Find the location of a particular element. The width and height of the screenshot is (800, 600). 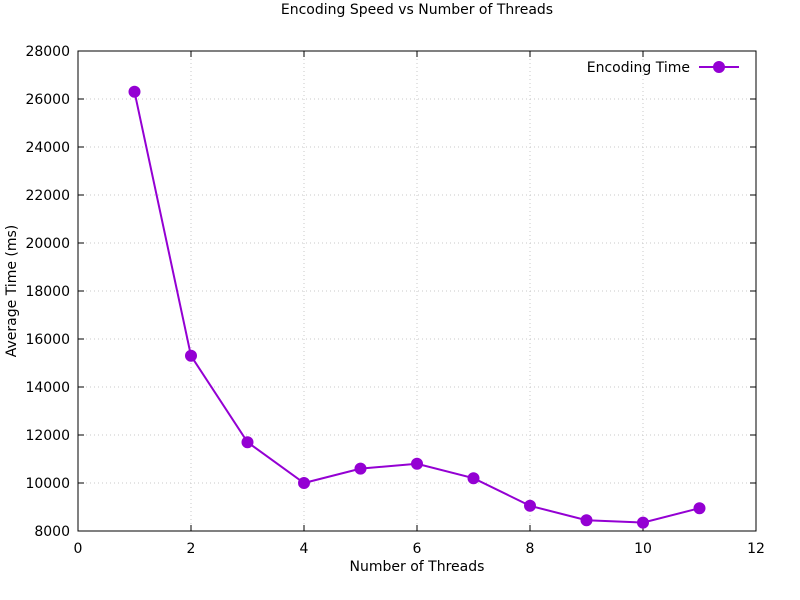

y-tick-label: 18000 is located at coordinates (47, 292).